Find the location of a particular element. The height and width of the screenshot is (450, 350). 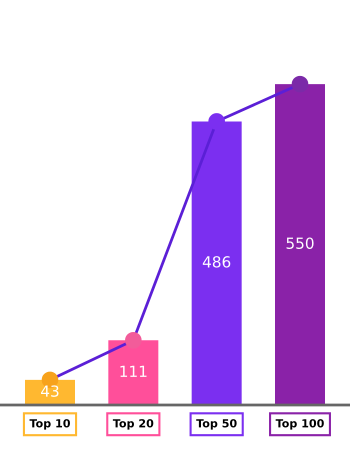

data-label: 111 is located at coordinates (133, 371).